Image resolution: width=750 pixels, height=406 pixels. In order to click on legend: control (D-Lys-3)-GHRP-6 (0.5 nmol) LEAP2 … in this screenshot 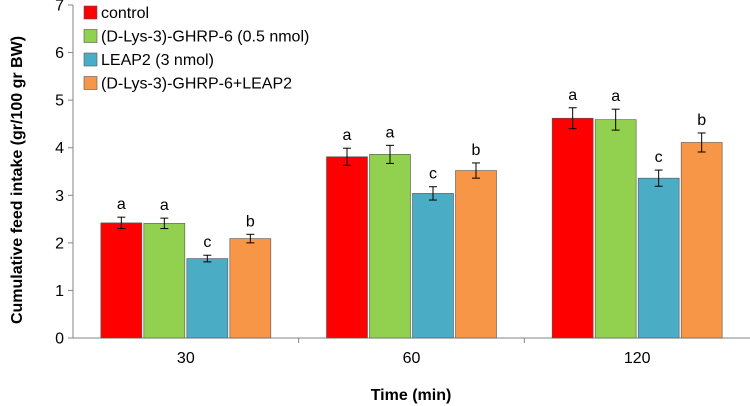, I will do `click(196, 49)`.